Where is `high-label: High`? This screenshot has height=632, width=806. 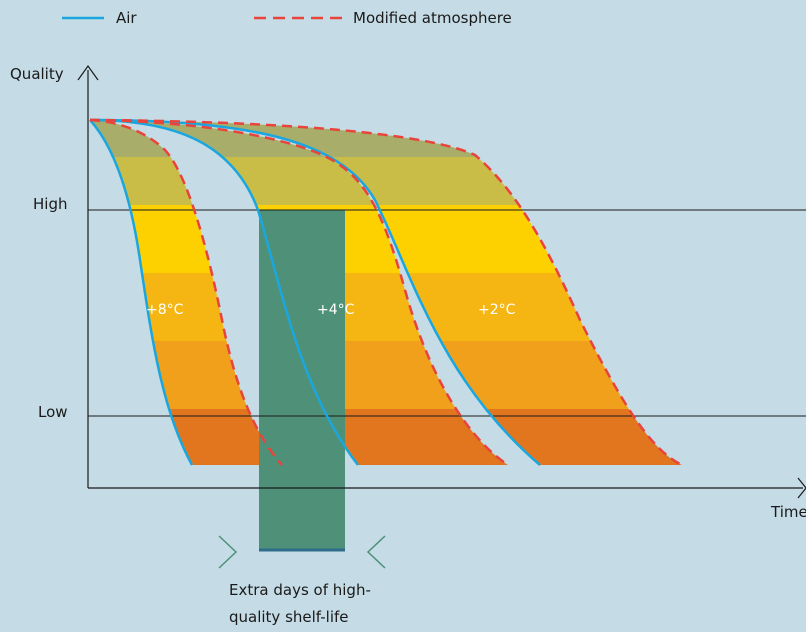 high-label: High is located at coordinates (50, 204).